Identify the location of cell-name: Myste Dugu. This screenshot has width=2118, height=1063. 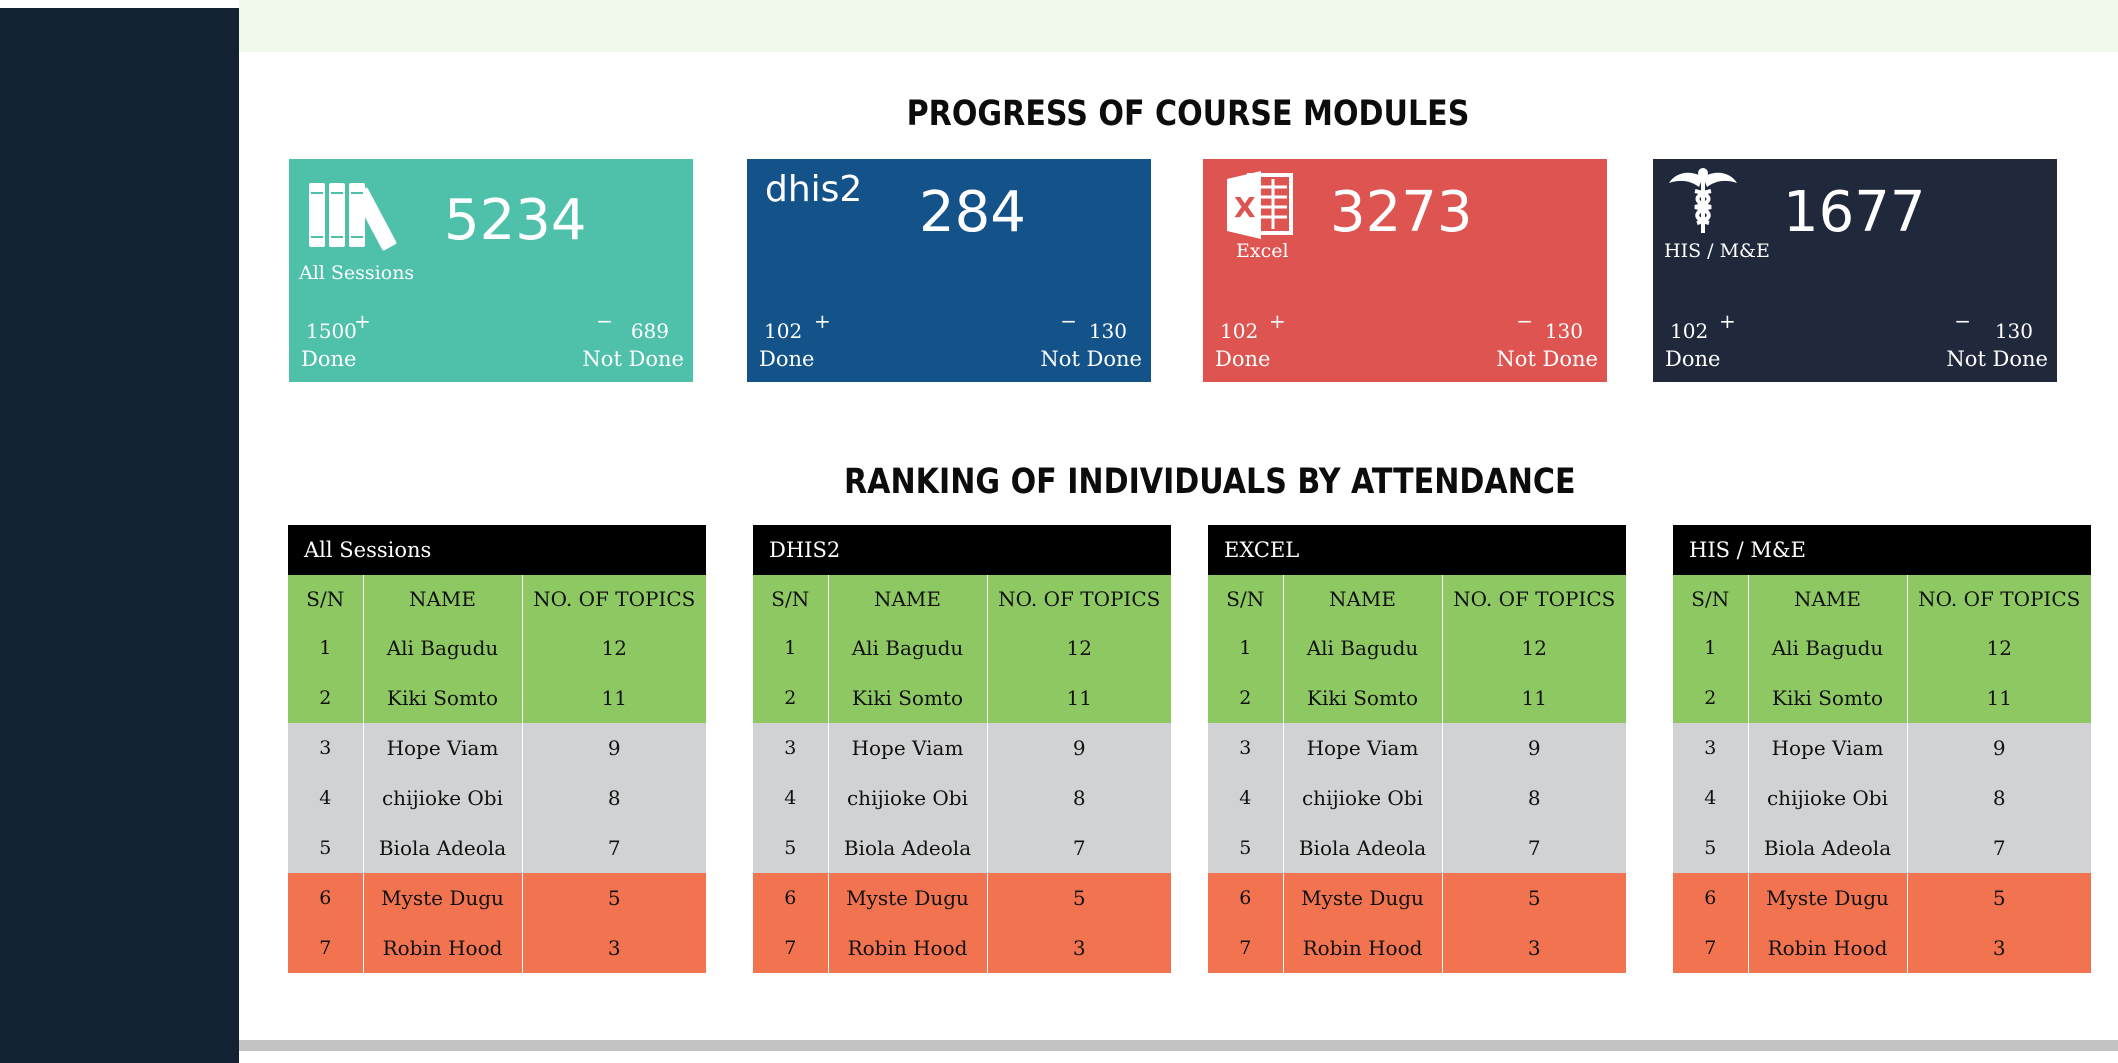
(908, 898).